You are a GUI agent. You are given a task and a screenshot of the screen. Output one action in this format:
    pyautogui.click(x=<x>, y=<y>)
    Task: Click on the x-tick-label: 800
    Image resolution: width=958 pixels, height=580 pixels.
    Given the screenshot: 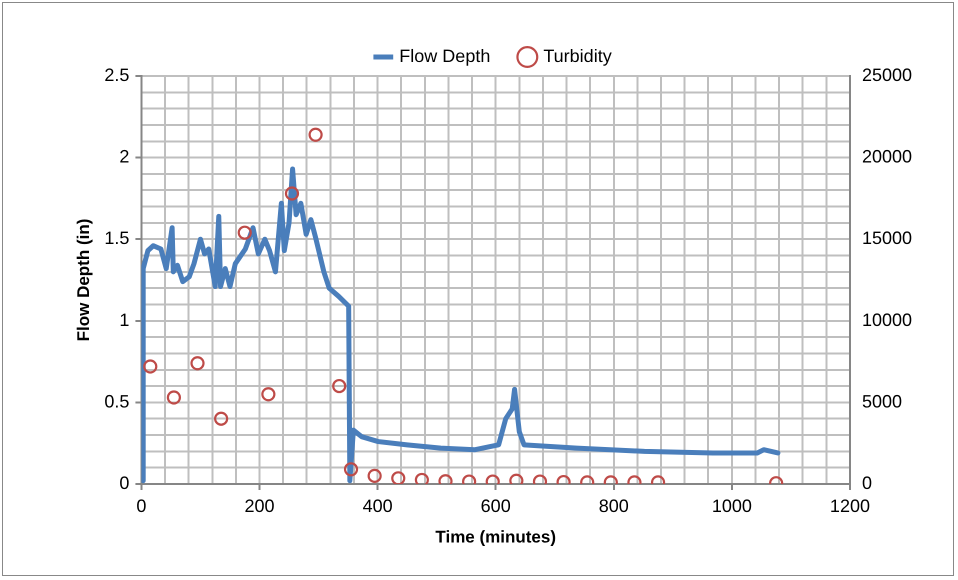 What is the action you would take?
    pyautogui.click(x=613, y=506)
    